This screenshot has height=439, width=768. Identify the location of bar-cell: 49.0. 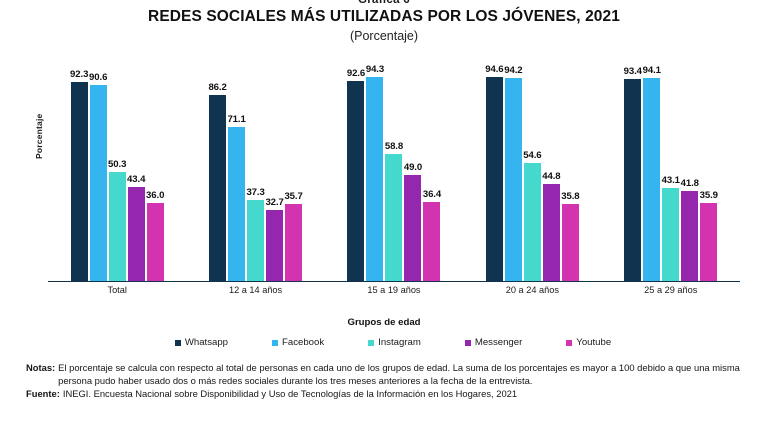
(413, 165).